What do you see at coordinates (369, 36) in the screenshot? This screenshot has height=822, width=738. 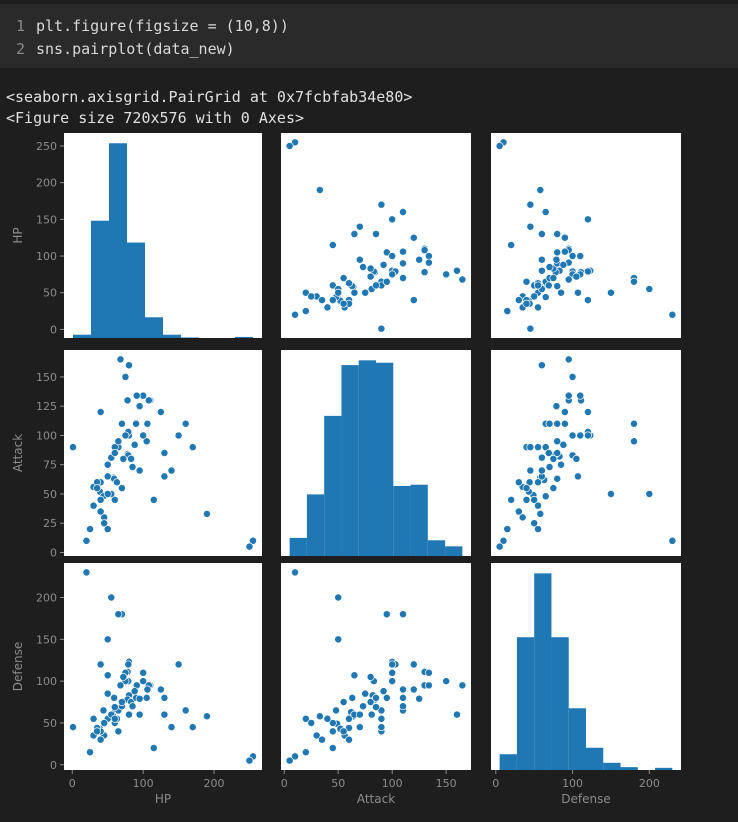 I see `code-cell` at bounding box center [369, 36].